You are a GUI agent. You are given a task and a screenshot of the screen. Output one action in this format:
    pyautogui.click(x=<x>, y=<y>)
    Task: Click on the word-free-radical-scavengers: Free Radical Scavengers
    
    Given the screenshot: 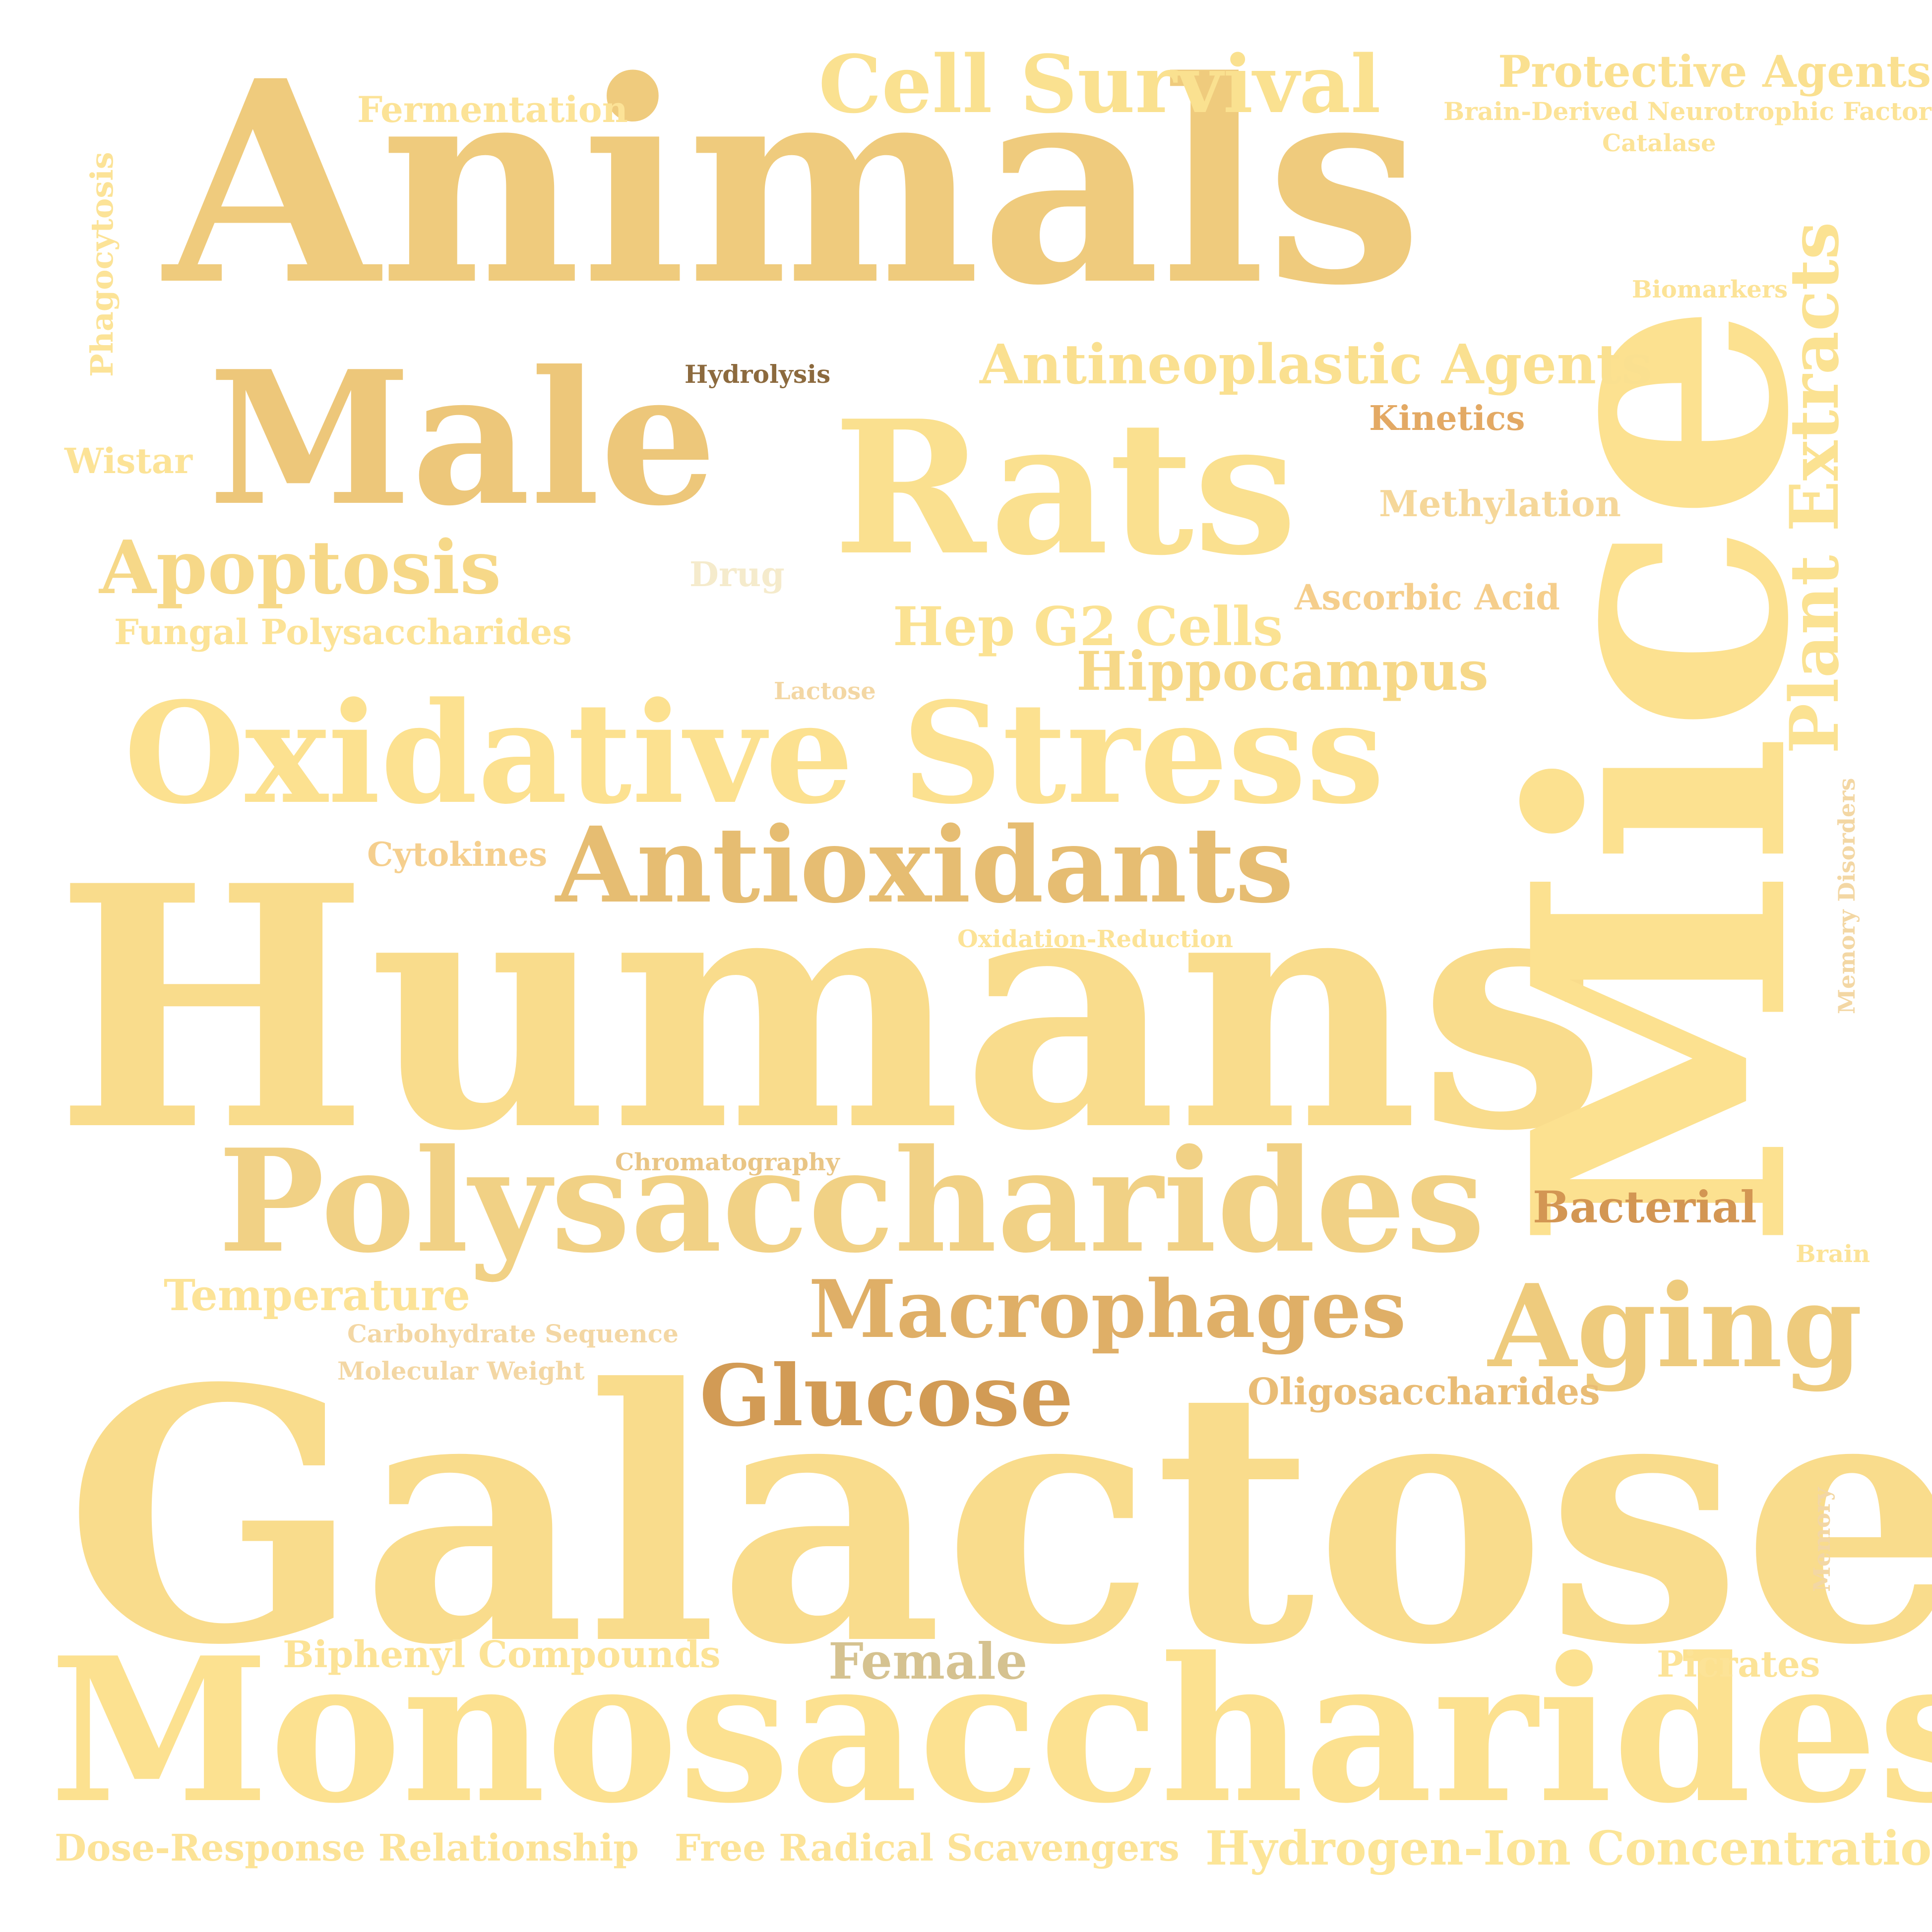 What is the action you would take?
    pyautogui.click(x=928, y=1848)
    